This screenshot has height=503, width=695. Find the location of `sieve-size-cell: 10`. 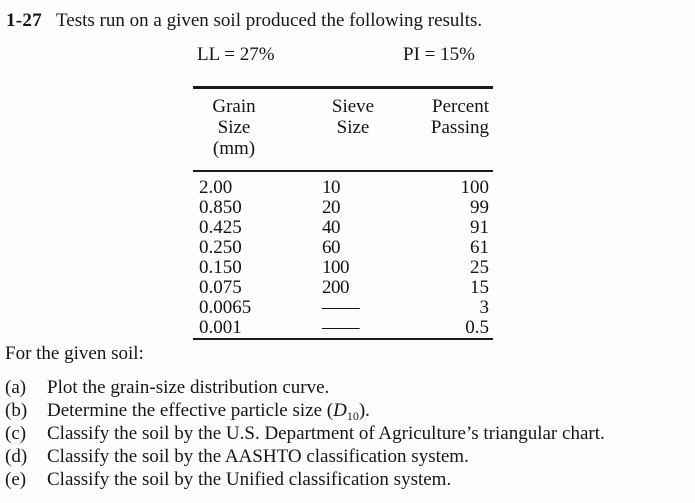

sieve-size-cell: 10 is located at coordinates (331, 187).